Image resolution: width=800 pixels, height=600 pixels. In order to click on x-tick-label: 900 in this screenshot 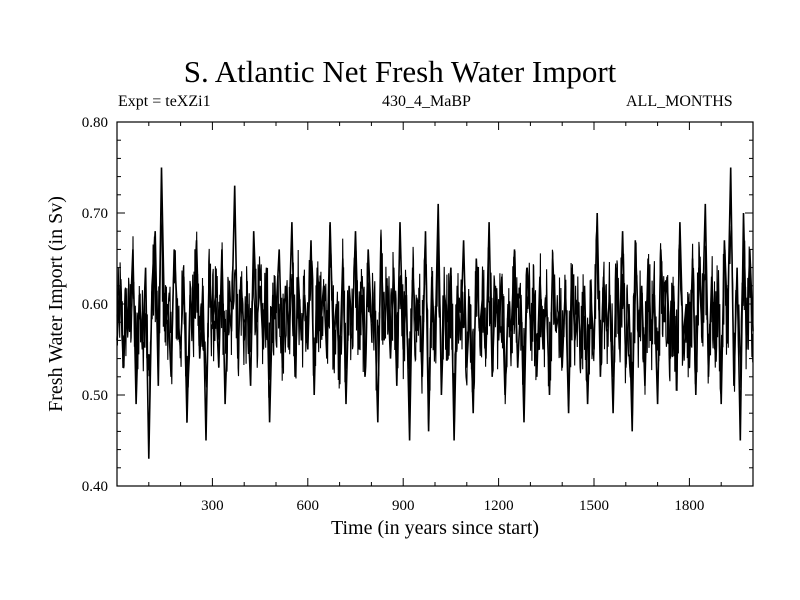, I will do `click(403, 506)`.